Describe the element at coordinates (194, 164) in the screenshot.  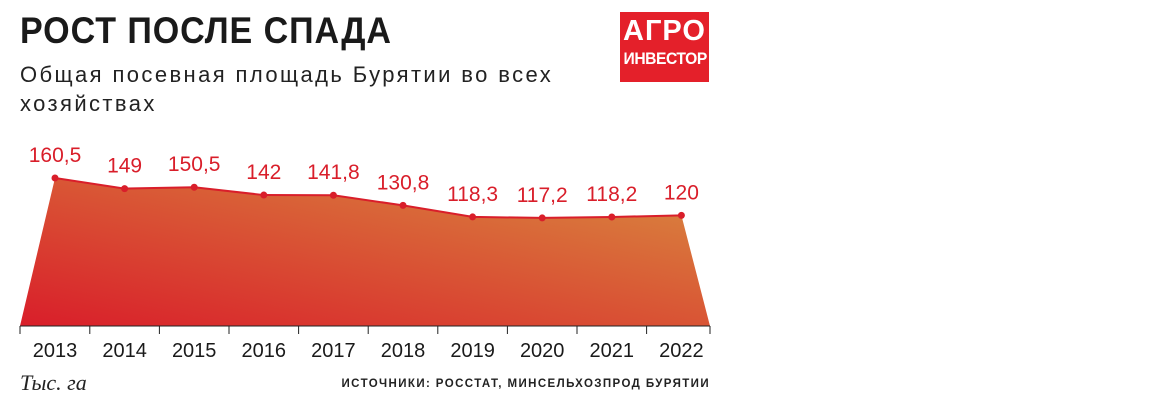
I see `data-label: 150,5` at that location.